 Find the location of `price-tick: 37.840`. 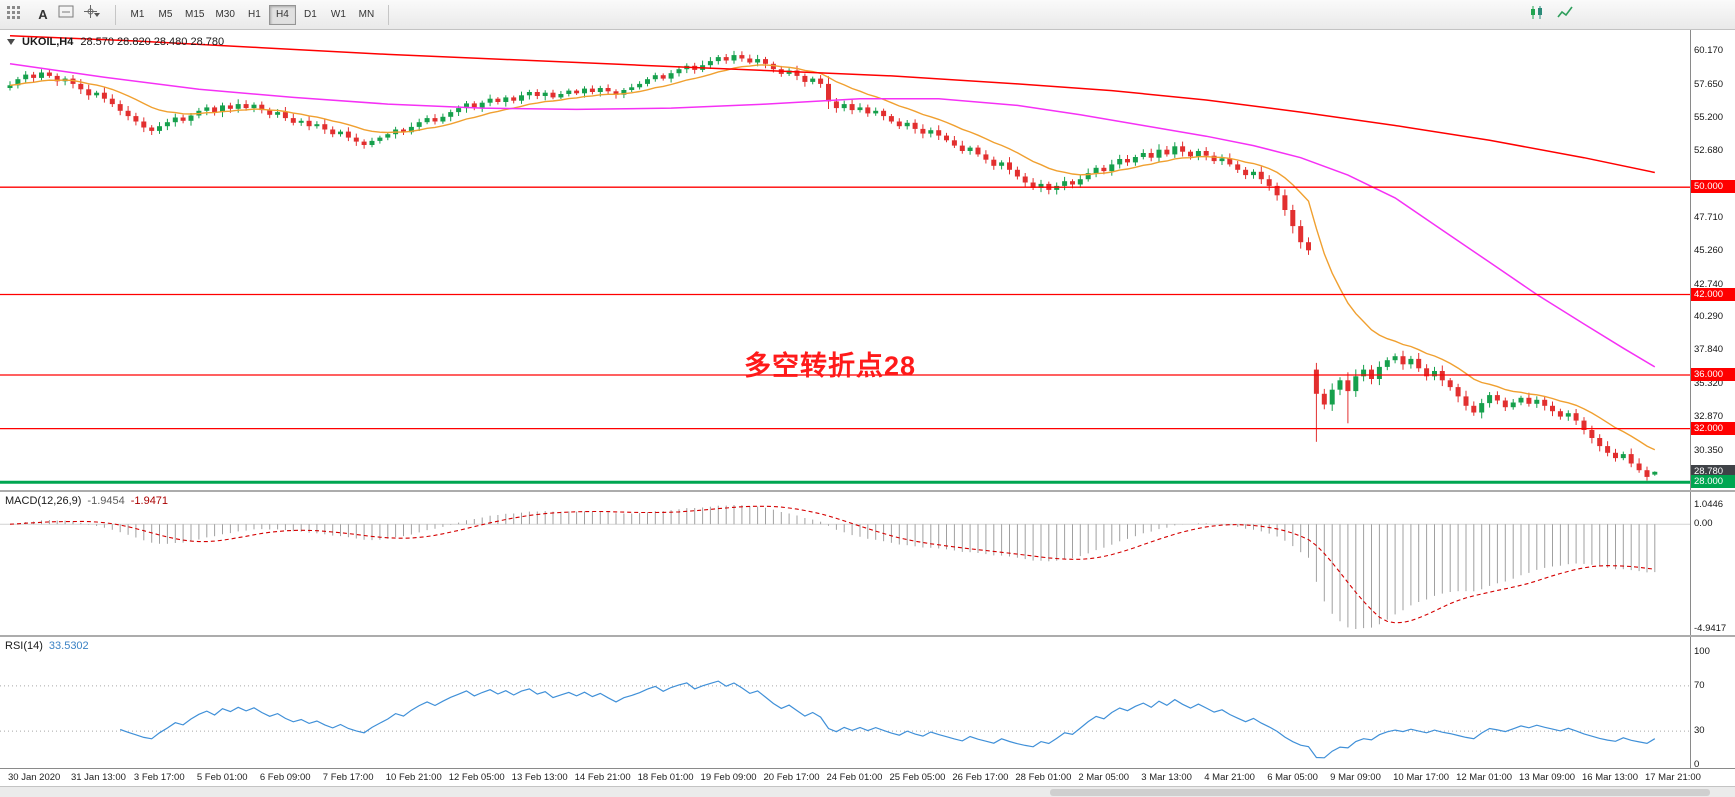

price-tick: 37.840 is located at coordinates (1709, 350).